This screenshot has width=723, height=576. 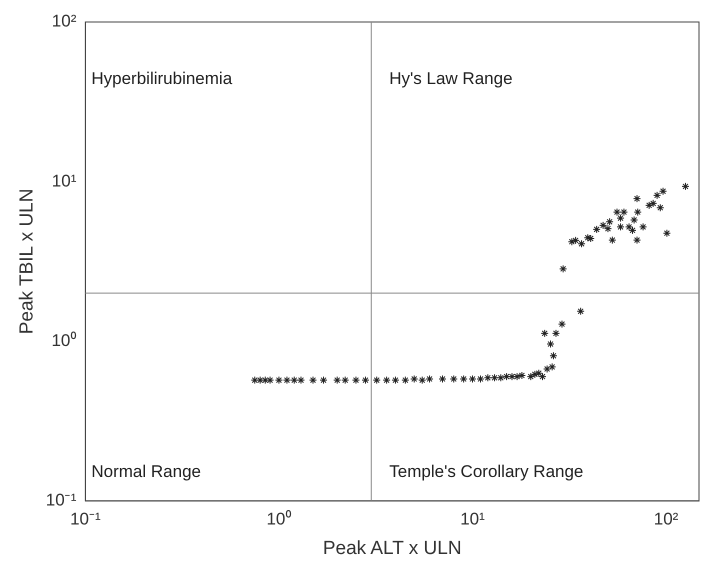 What do you see at coordinates (473, 519) in the screenshot?
I see `x-tick-label: 10¹` at bounding box center [473, 519].